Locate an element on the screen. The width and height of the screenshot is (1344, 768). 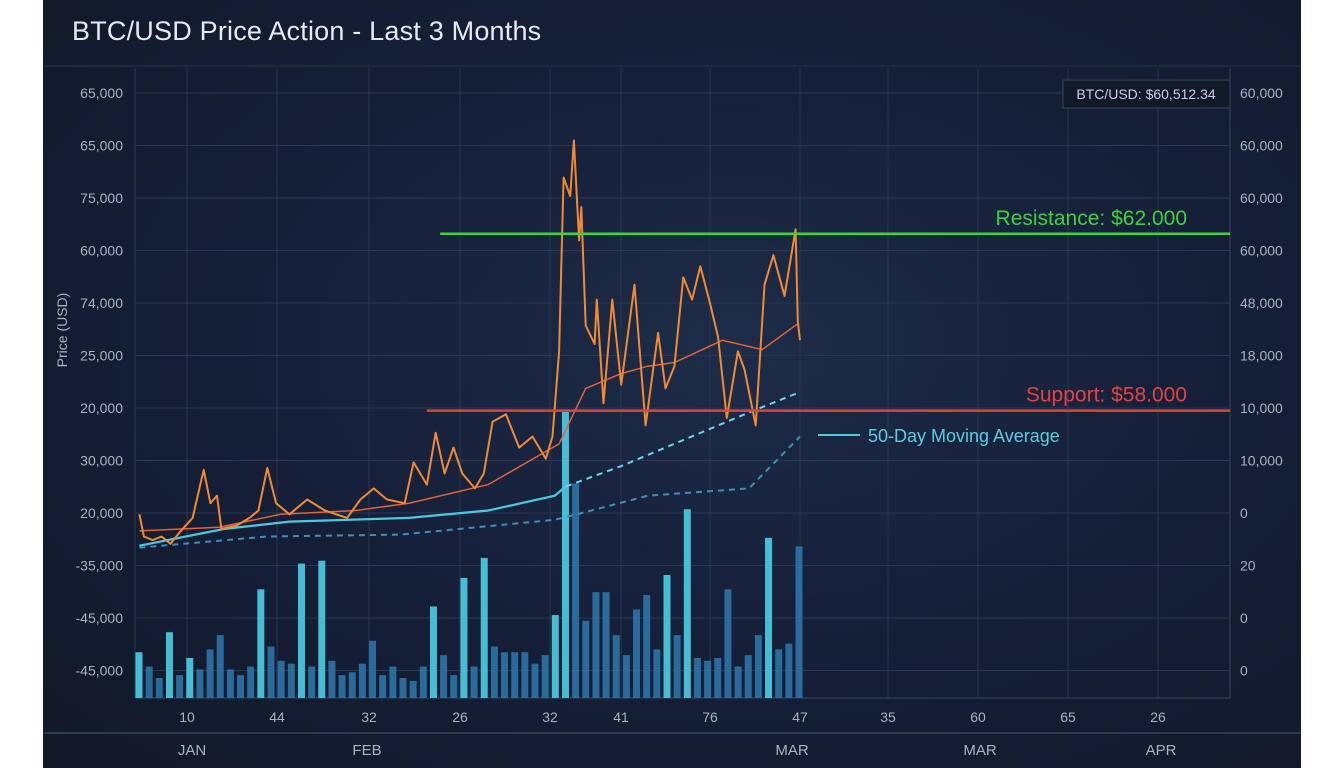
x-tick-label: 60 is located at coordinates (978, 717).